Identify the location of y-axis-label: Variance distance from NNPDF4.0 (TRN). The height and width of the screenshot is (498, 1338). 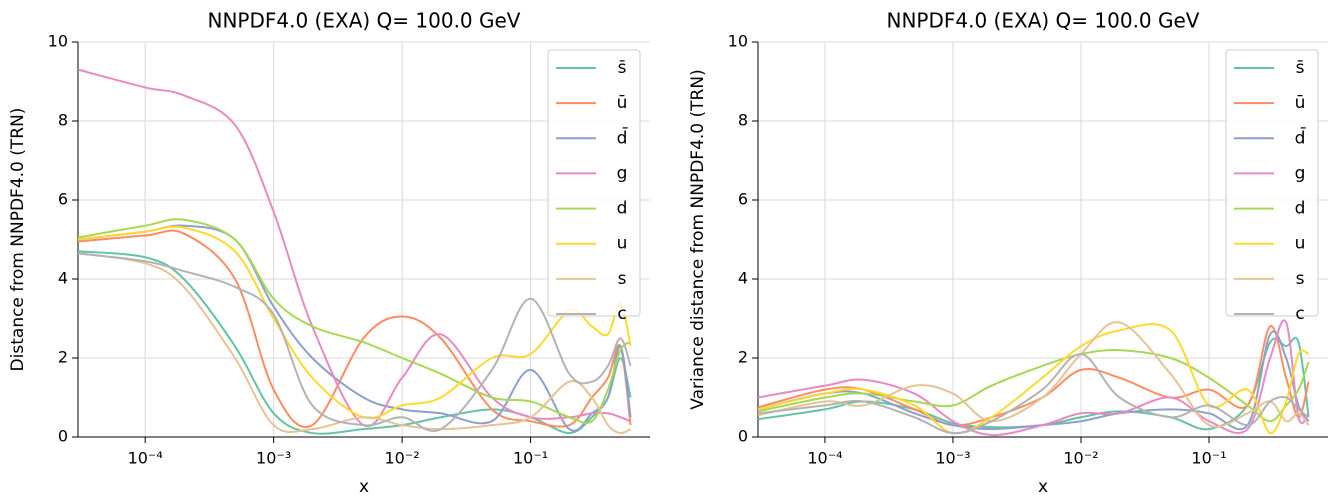
(698, 239).